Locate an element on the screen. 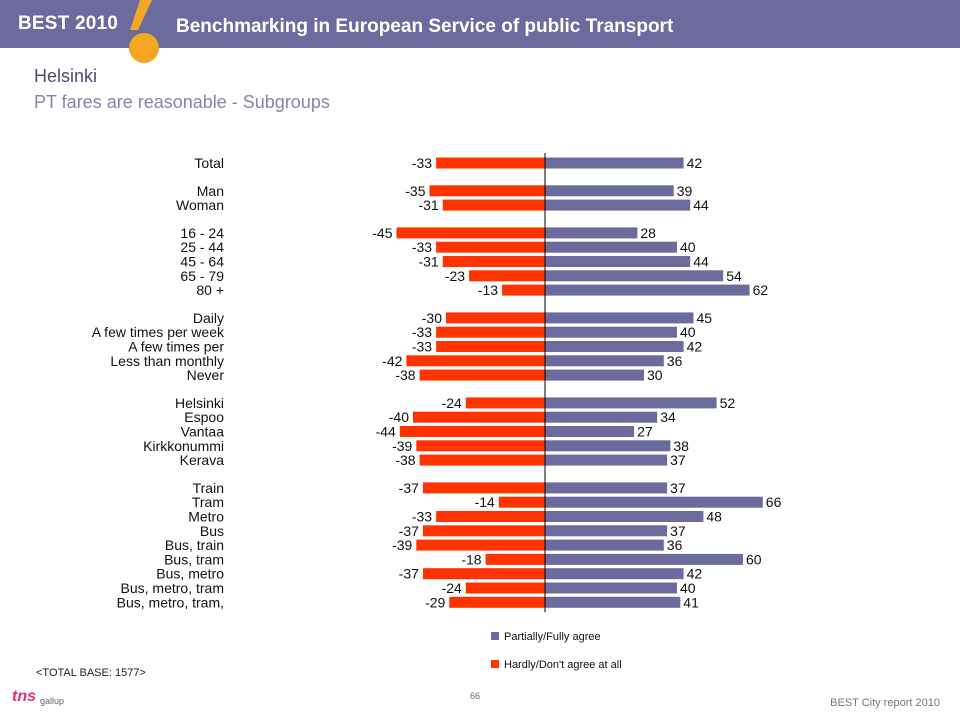 This screenshot has height=720, width=960. disagree-value-label: -45 is located at coordinates (382, 233).